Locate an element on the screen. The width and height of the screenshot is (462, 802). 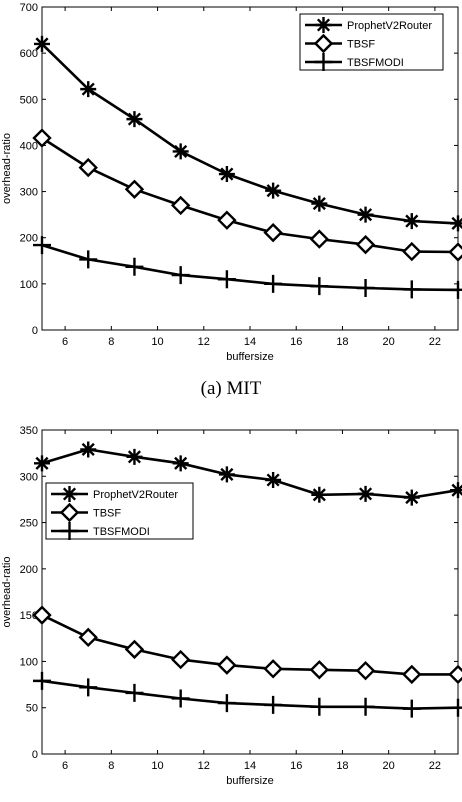
y-tick-label: 50 is located at coordinates (32, 709).